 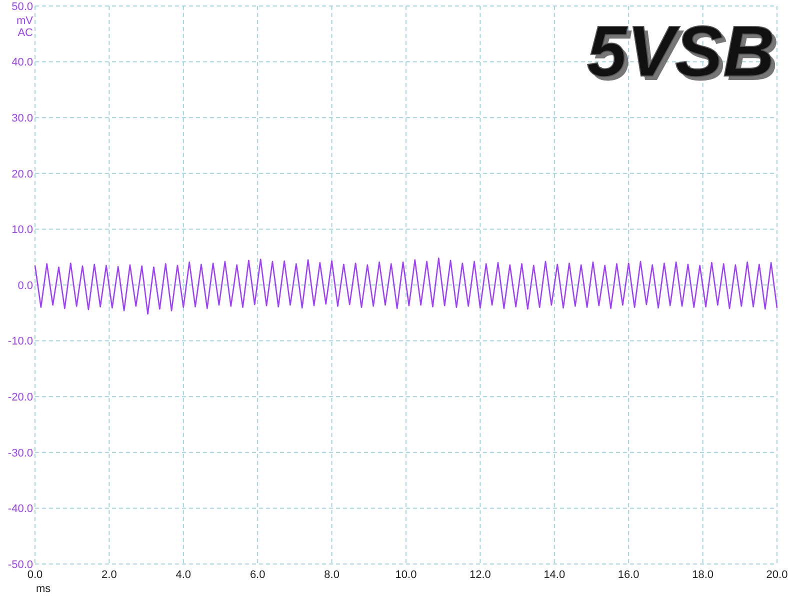 I want to click on y-tick-label: 50.0, so click(x=22, y=6).